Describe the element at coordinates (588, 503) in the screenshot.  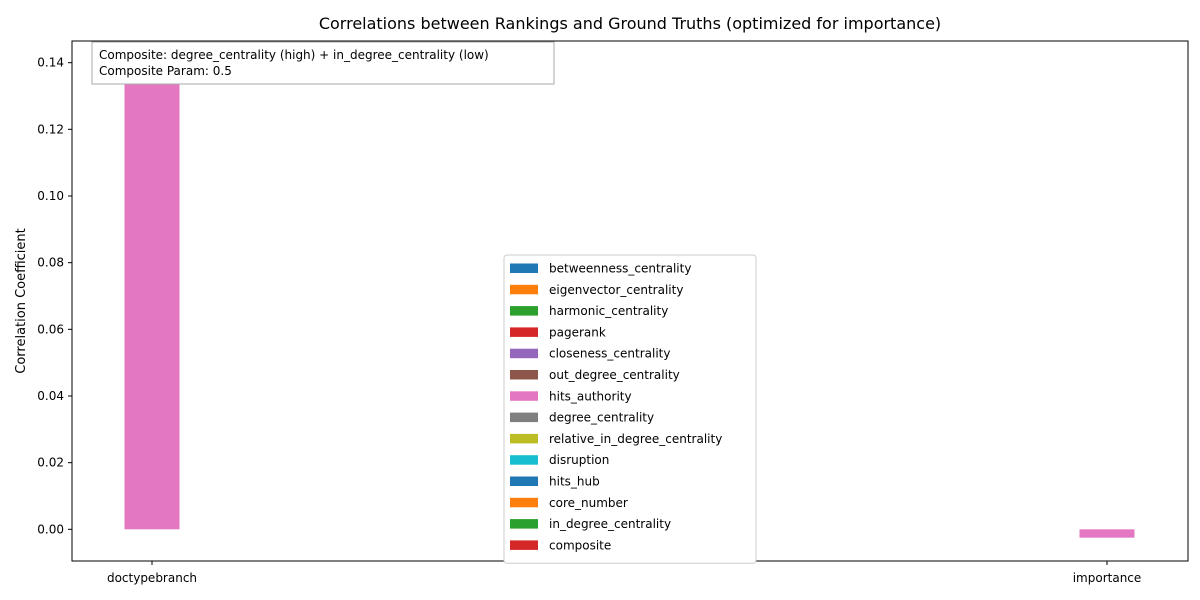
I see `legend-label-core_number: core_number` at that location.